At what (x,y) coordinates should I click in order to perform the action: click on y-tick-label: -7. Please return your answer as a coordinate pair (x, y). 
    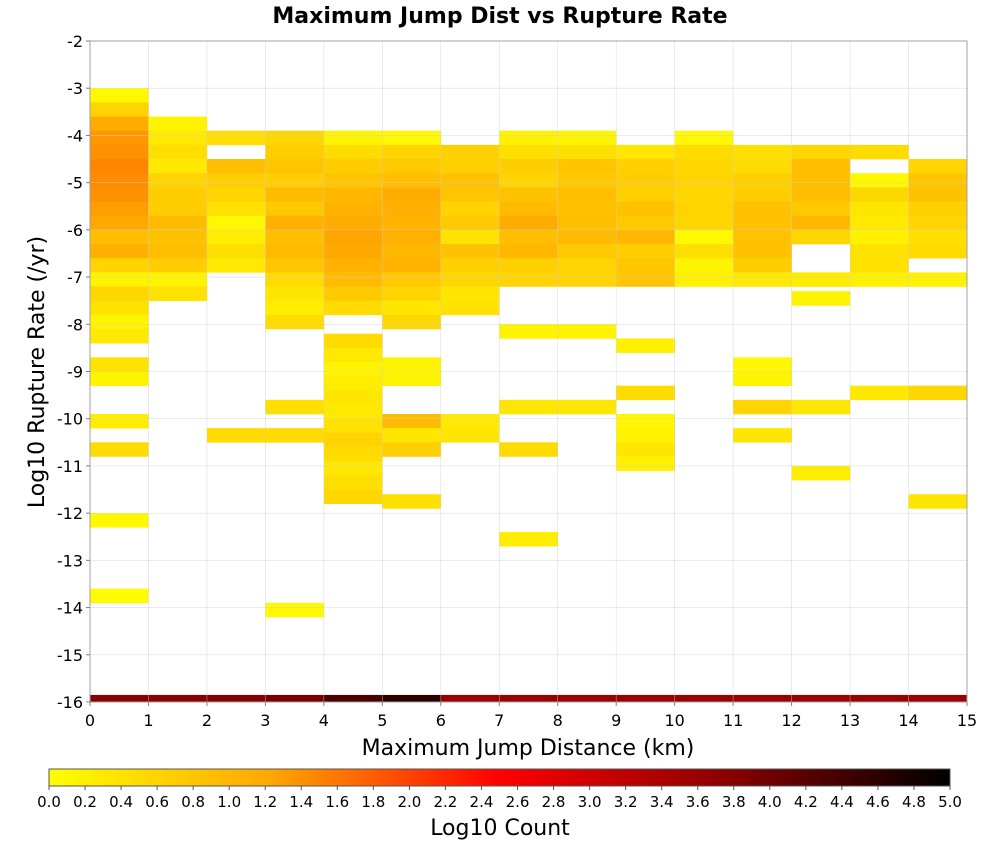
    Looking at the image, I should click on (75, 277).